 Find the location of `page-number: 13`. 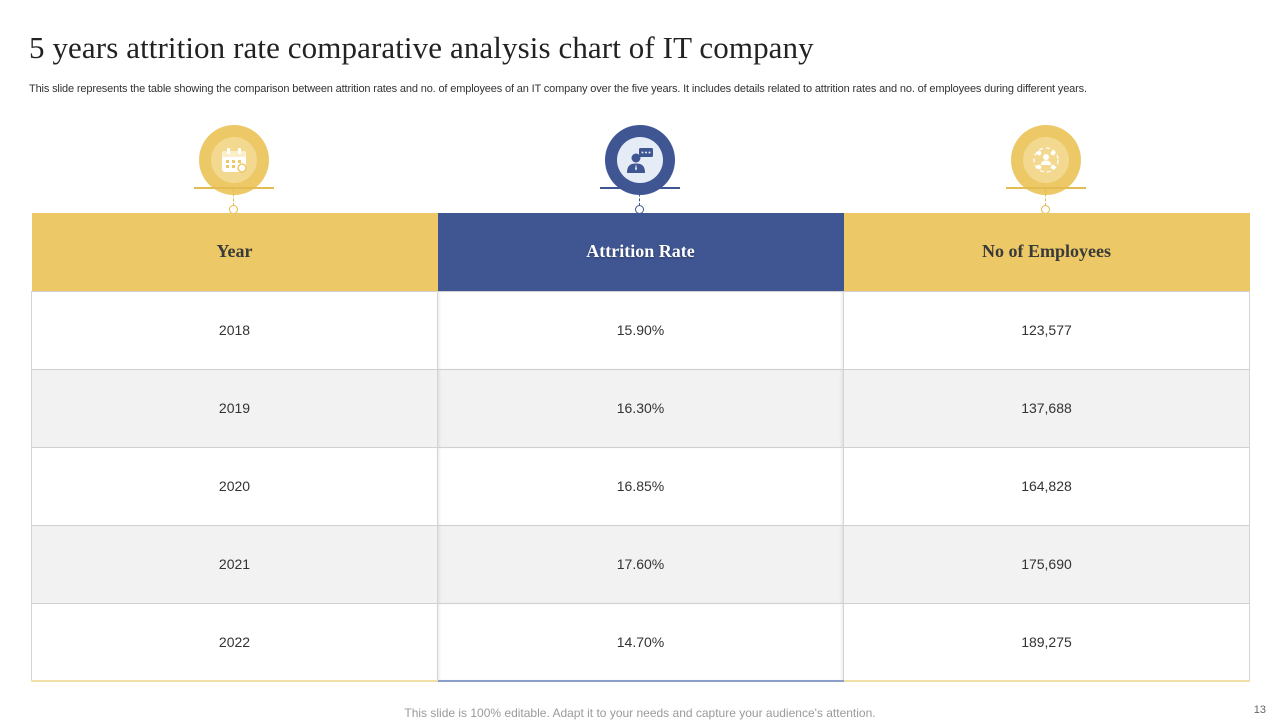

page-number: 13 is located at coordinates (1259, 710).